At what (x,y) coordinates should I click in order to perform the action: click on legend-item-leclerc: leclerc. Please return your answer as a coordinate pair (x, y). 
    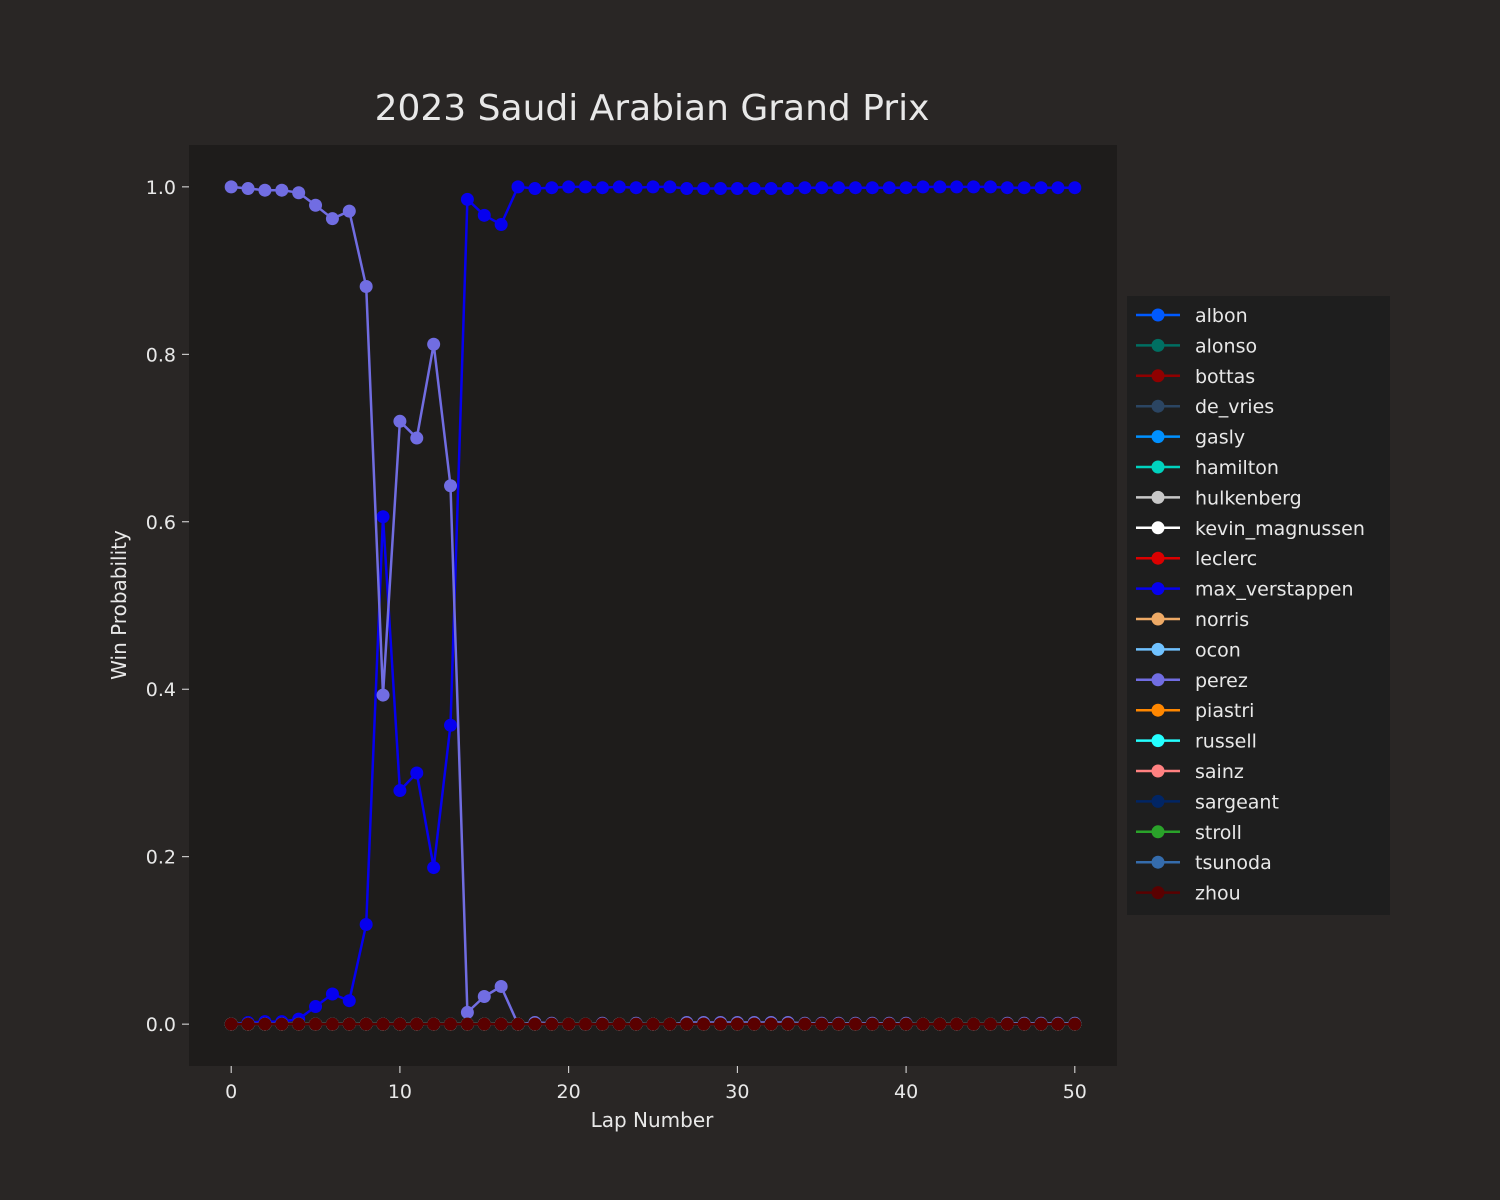
    Looking at the image, I should click on (1196, 559).